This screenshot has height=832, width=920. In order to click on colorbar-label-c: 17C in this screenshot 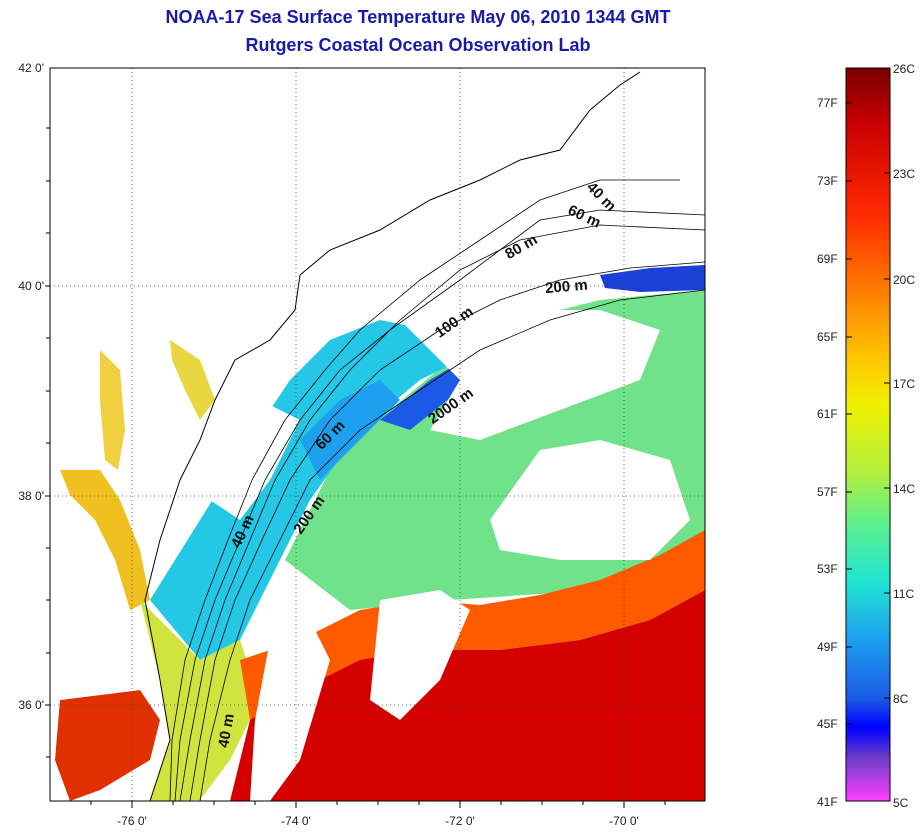, I will do `click(904, 384)`.